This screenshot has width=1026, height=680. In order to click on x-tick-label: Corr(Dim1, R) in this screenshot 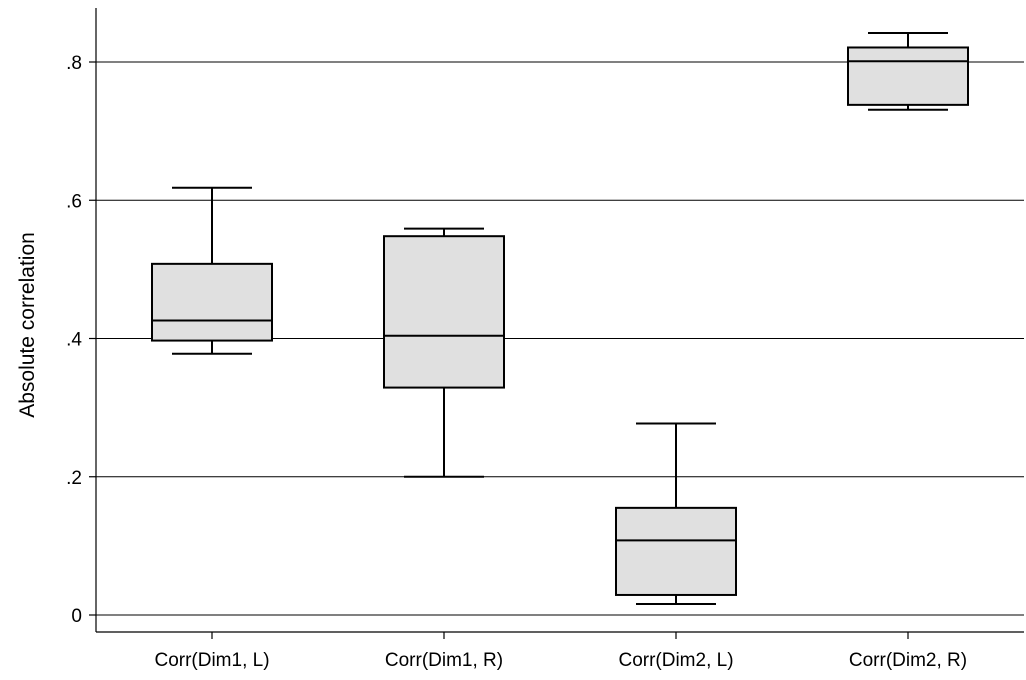, I will do `click(444, 660)`.